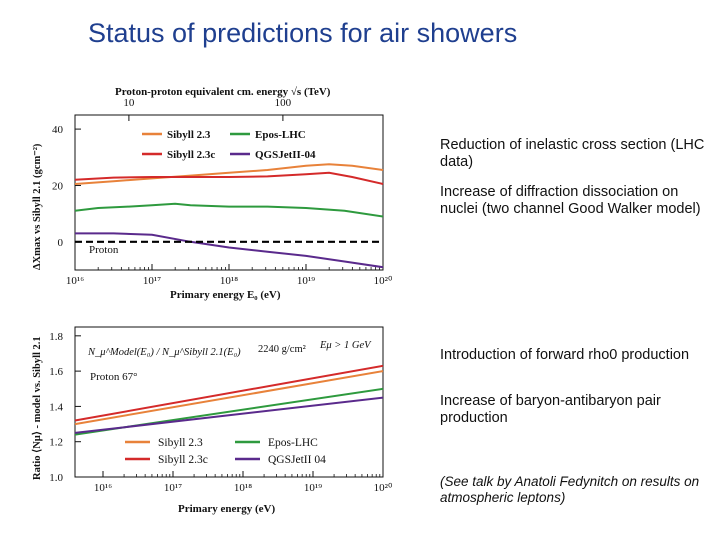 The height and width of the screenshot is (540, 720). What do you see at coordinates (56, 478) in the screenshot?
I see `bottom-y-tick-label: 1.0` at bounding box center [56, 478].